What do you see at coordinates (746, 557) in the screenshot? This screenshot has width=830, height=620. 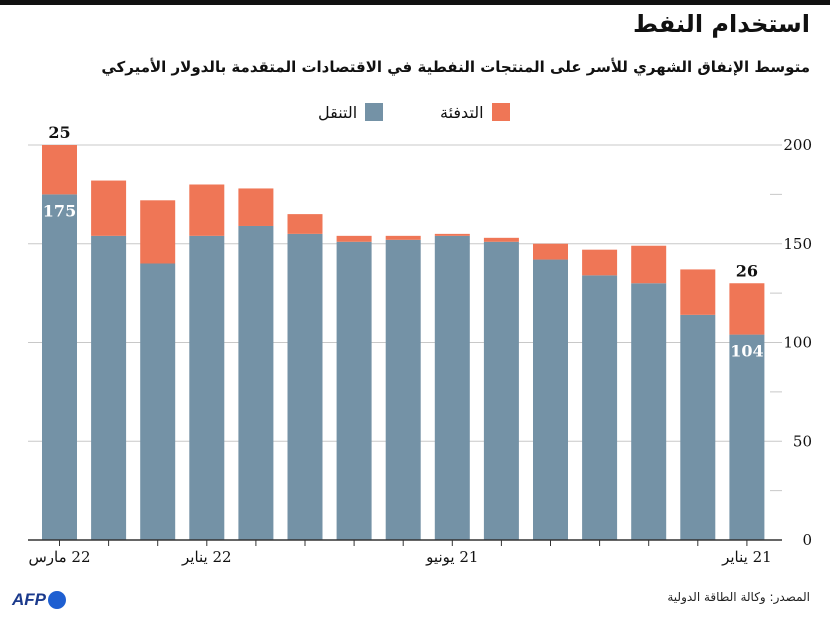 I see `x-tick-label: 21 يناير` at bounding box center [746, 557].